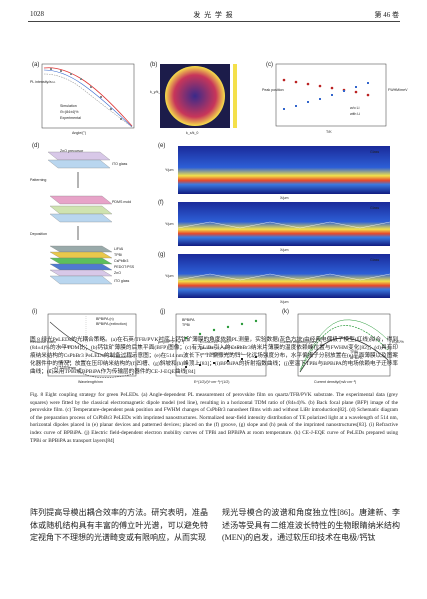 The height and width of the screenshot is (599, 427). Describe the element at coordinates (66, 347) in the screenshot. I see `figure-text: n=1.89` at that location.